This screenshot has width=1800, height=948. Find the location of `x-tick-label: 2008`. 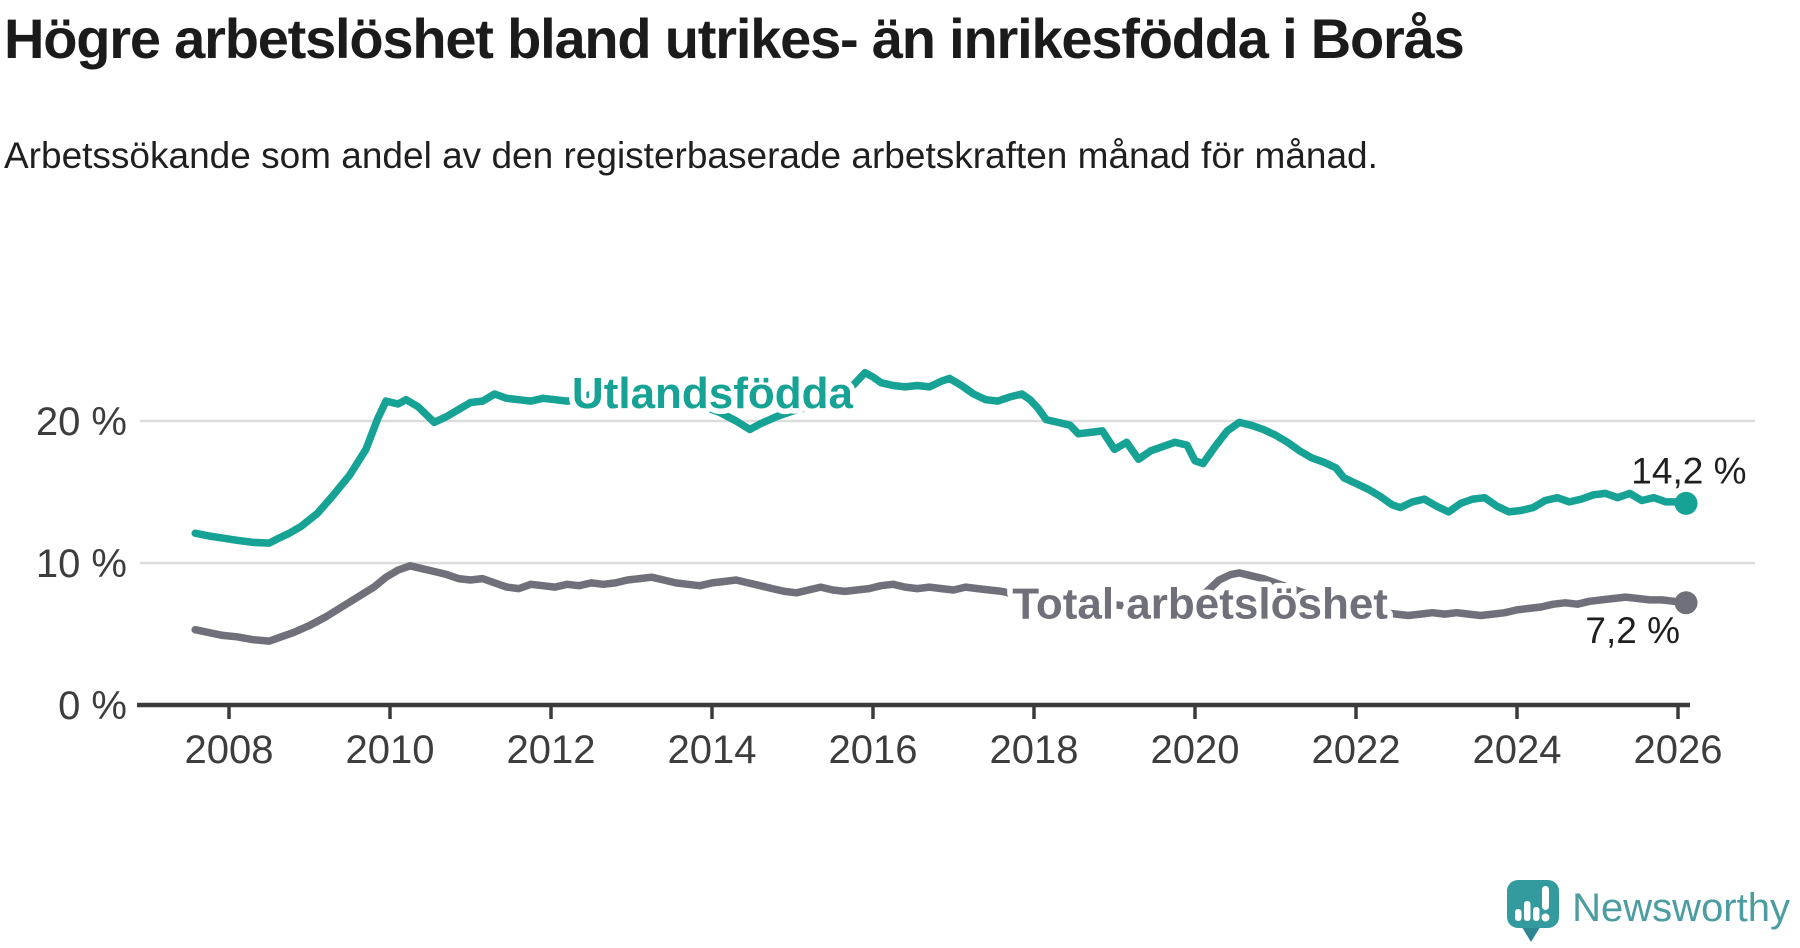

x-tick-label: 2008 is located at coordinates (229, 750).